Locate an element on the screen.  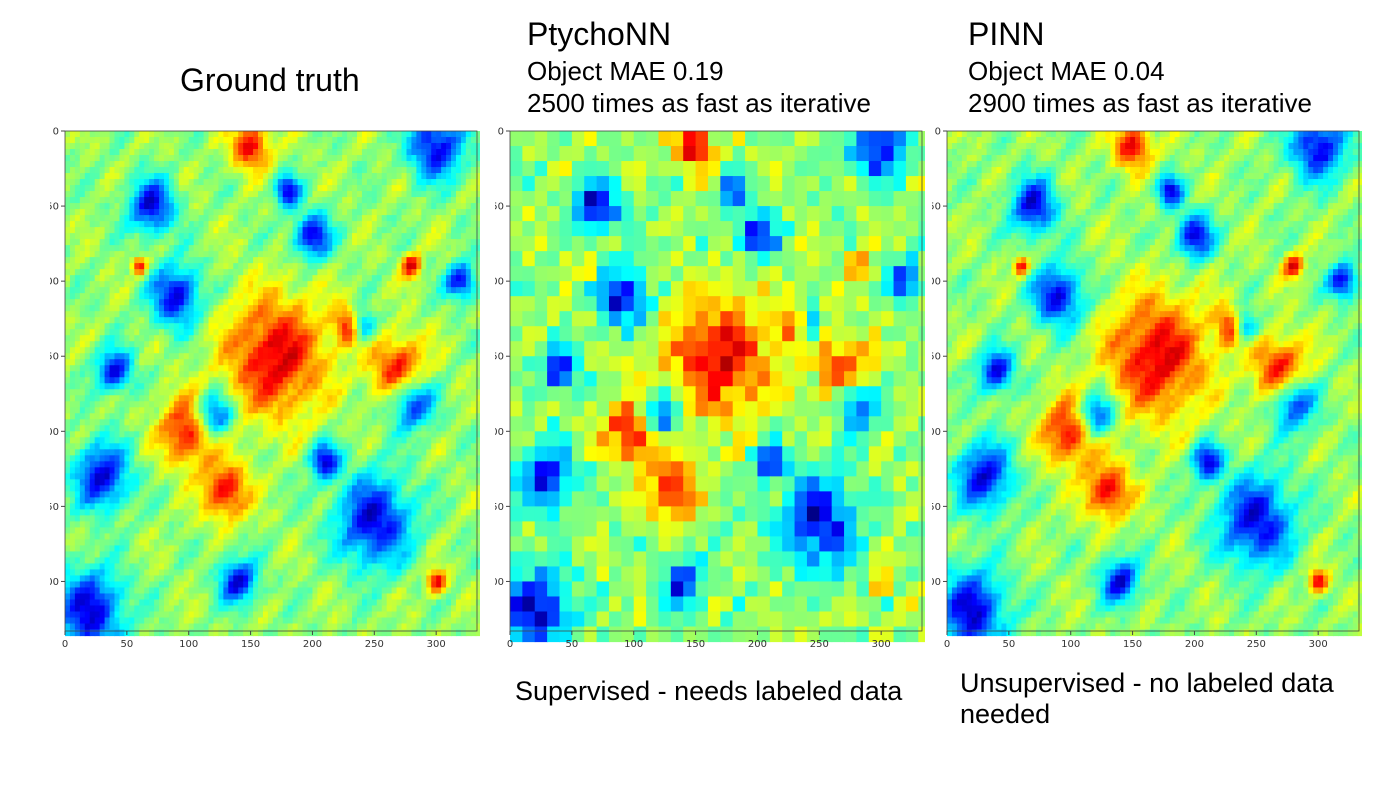
pinn-speed: 2900 times as fast as iterative is located at coordinates (1140, 103).